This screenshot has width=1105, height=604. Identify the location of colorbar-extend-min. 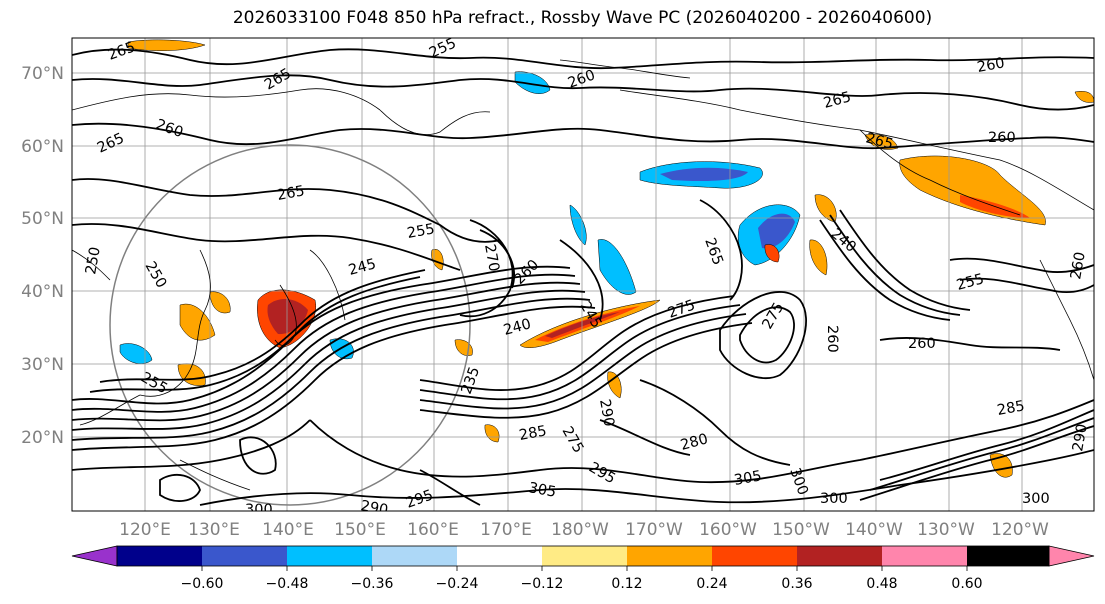
(94, 556).